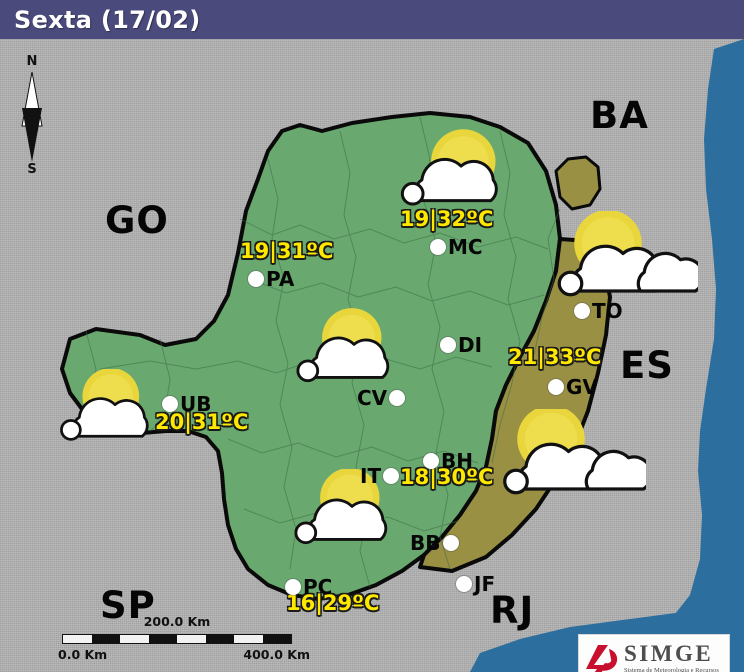 This screenshot has height=672, width=744. What do you see at coordinates (470, 345) in the screenshot?
I see `city-label-di: DI` at bounding box center [470, 345].